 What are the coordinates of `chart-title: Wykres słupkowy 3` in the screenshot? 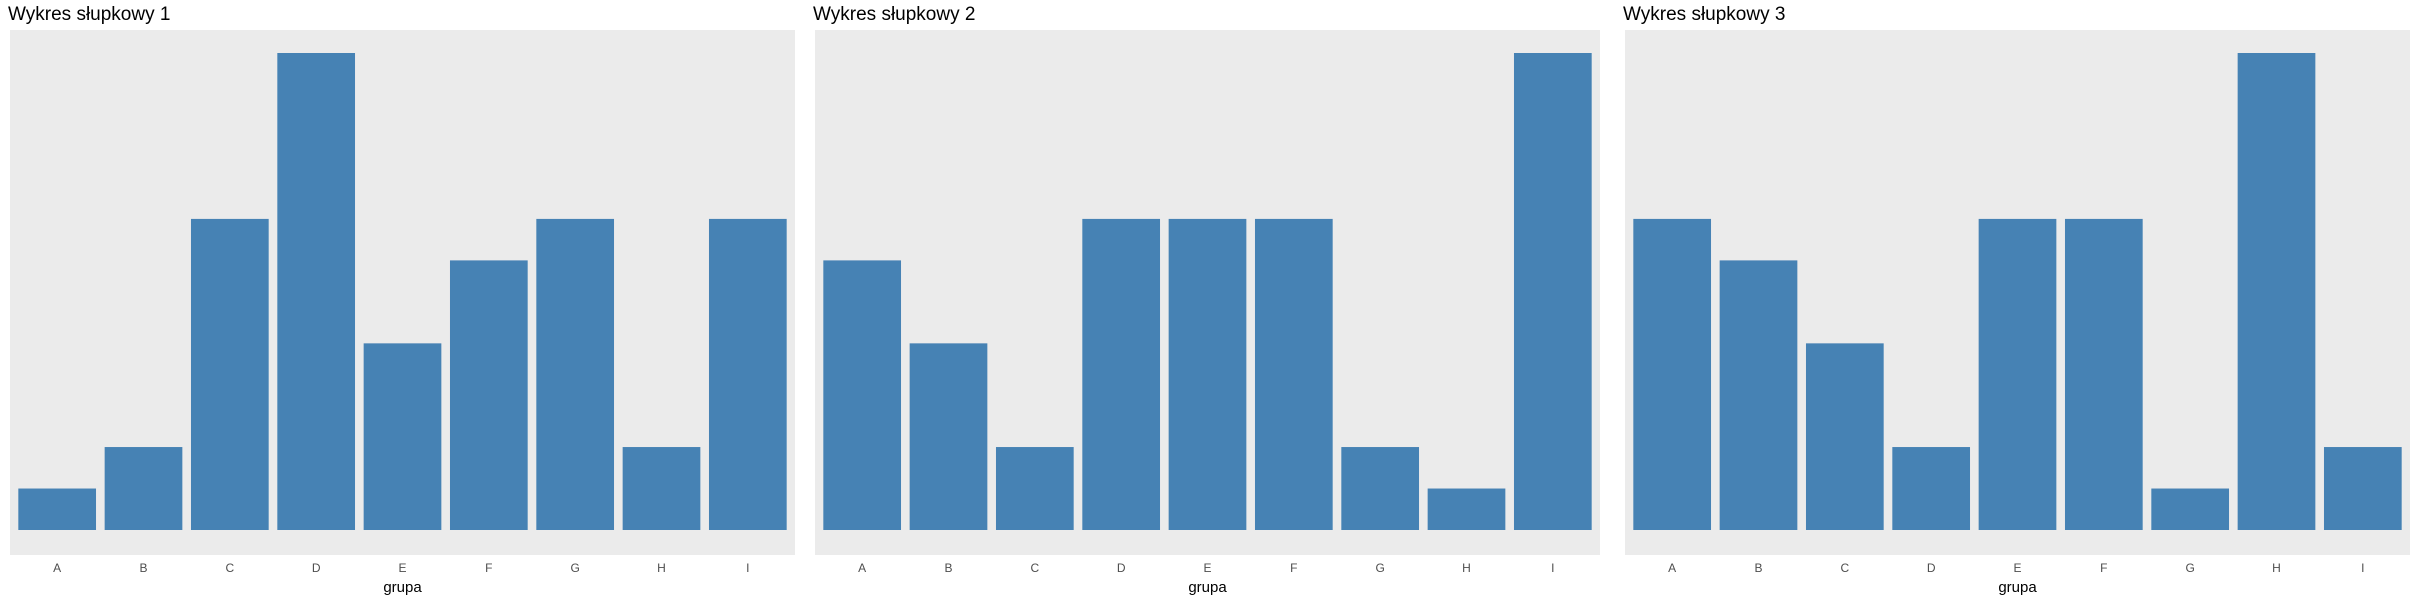 It's located at (1704, 14).